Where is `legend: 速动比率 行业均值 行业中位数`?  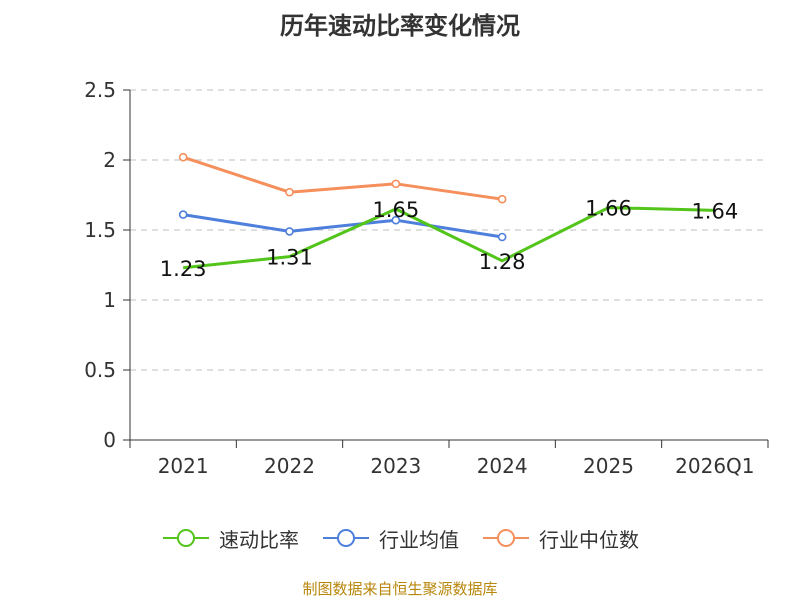
legend: 速动比率 行业均值 行业中位数 is located at coordinates (400, 538).